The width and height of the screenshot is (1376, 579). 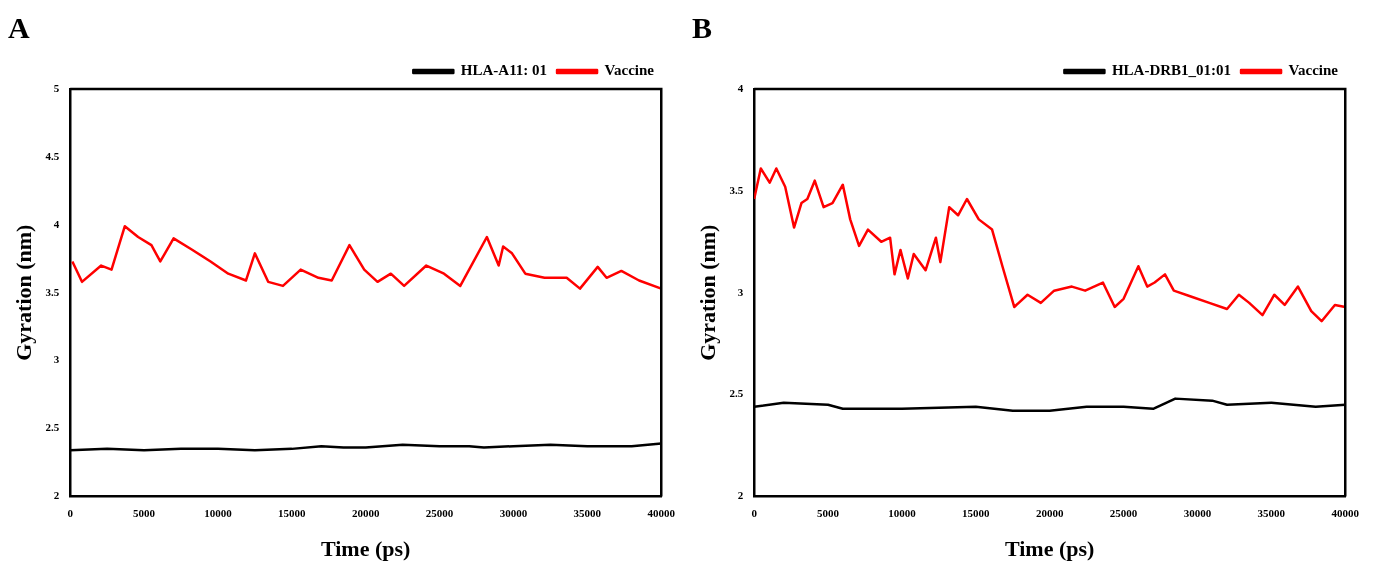 What do you see at coordinates (1171, 70) in the screenshot?
I see `legend-label: HLA-DRB1_01:01` at bounding box center [1171, 70].